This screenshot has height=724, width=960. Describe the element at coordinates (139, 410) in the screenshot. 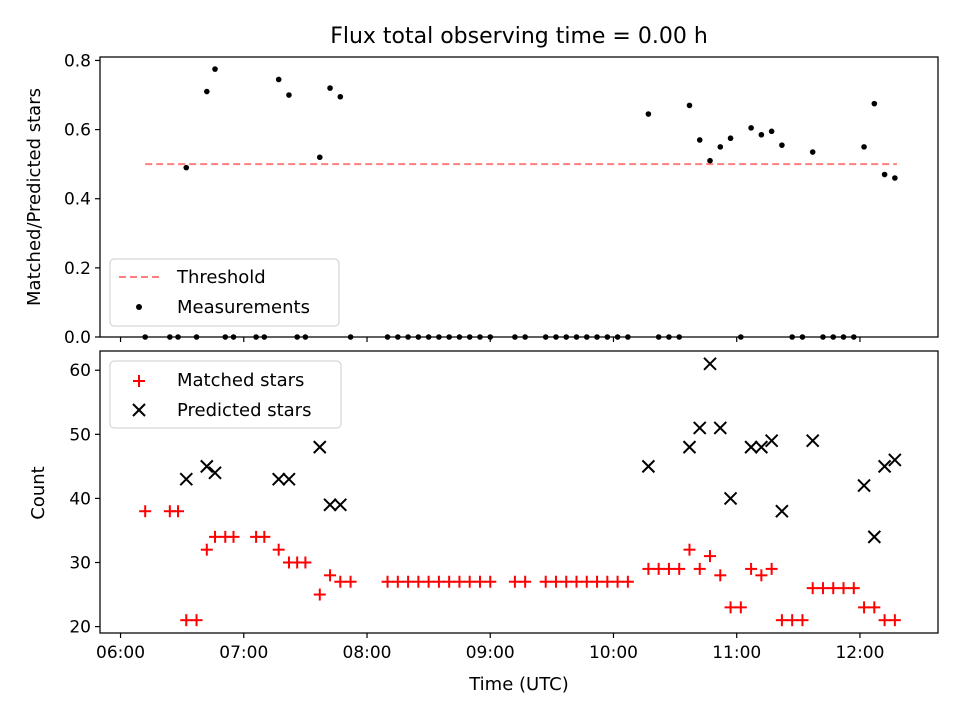

I see `legend-predicted-swatch` at that location.